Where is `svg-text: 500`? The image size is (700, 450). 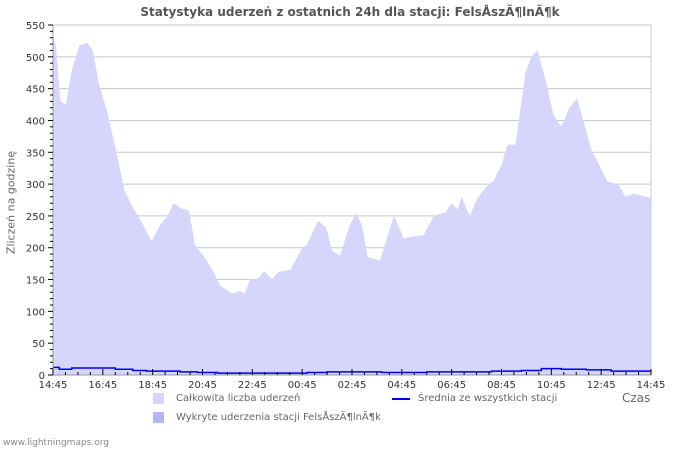
svg-text: 500 is located at coordinates (35, 58).